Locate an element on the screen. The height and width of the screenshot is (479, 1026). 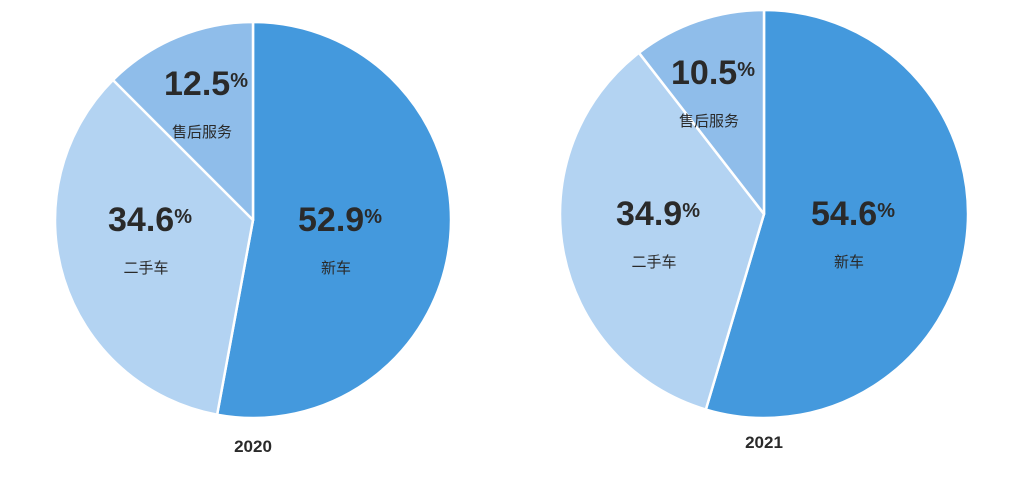
pie-slice-after-sales-2020 is located at coordinates (183, 121).